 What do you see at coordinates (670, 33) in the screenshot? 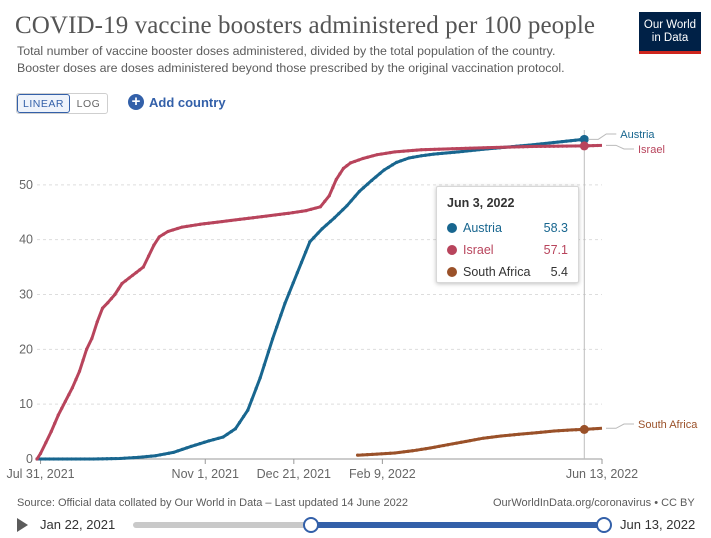
I see `owid-logo: Our World in Data` at bounding box center [670, 33].